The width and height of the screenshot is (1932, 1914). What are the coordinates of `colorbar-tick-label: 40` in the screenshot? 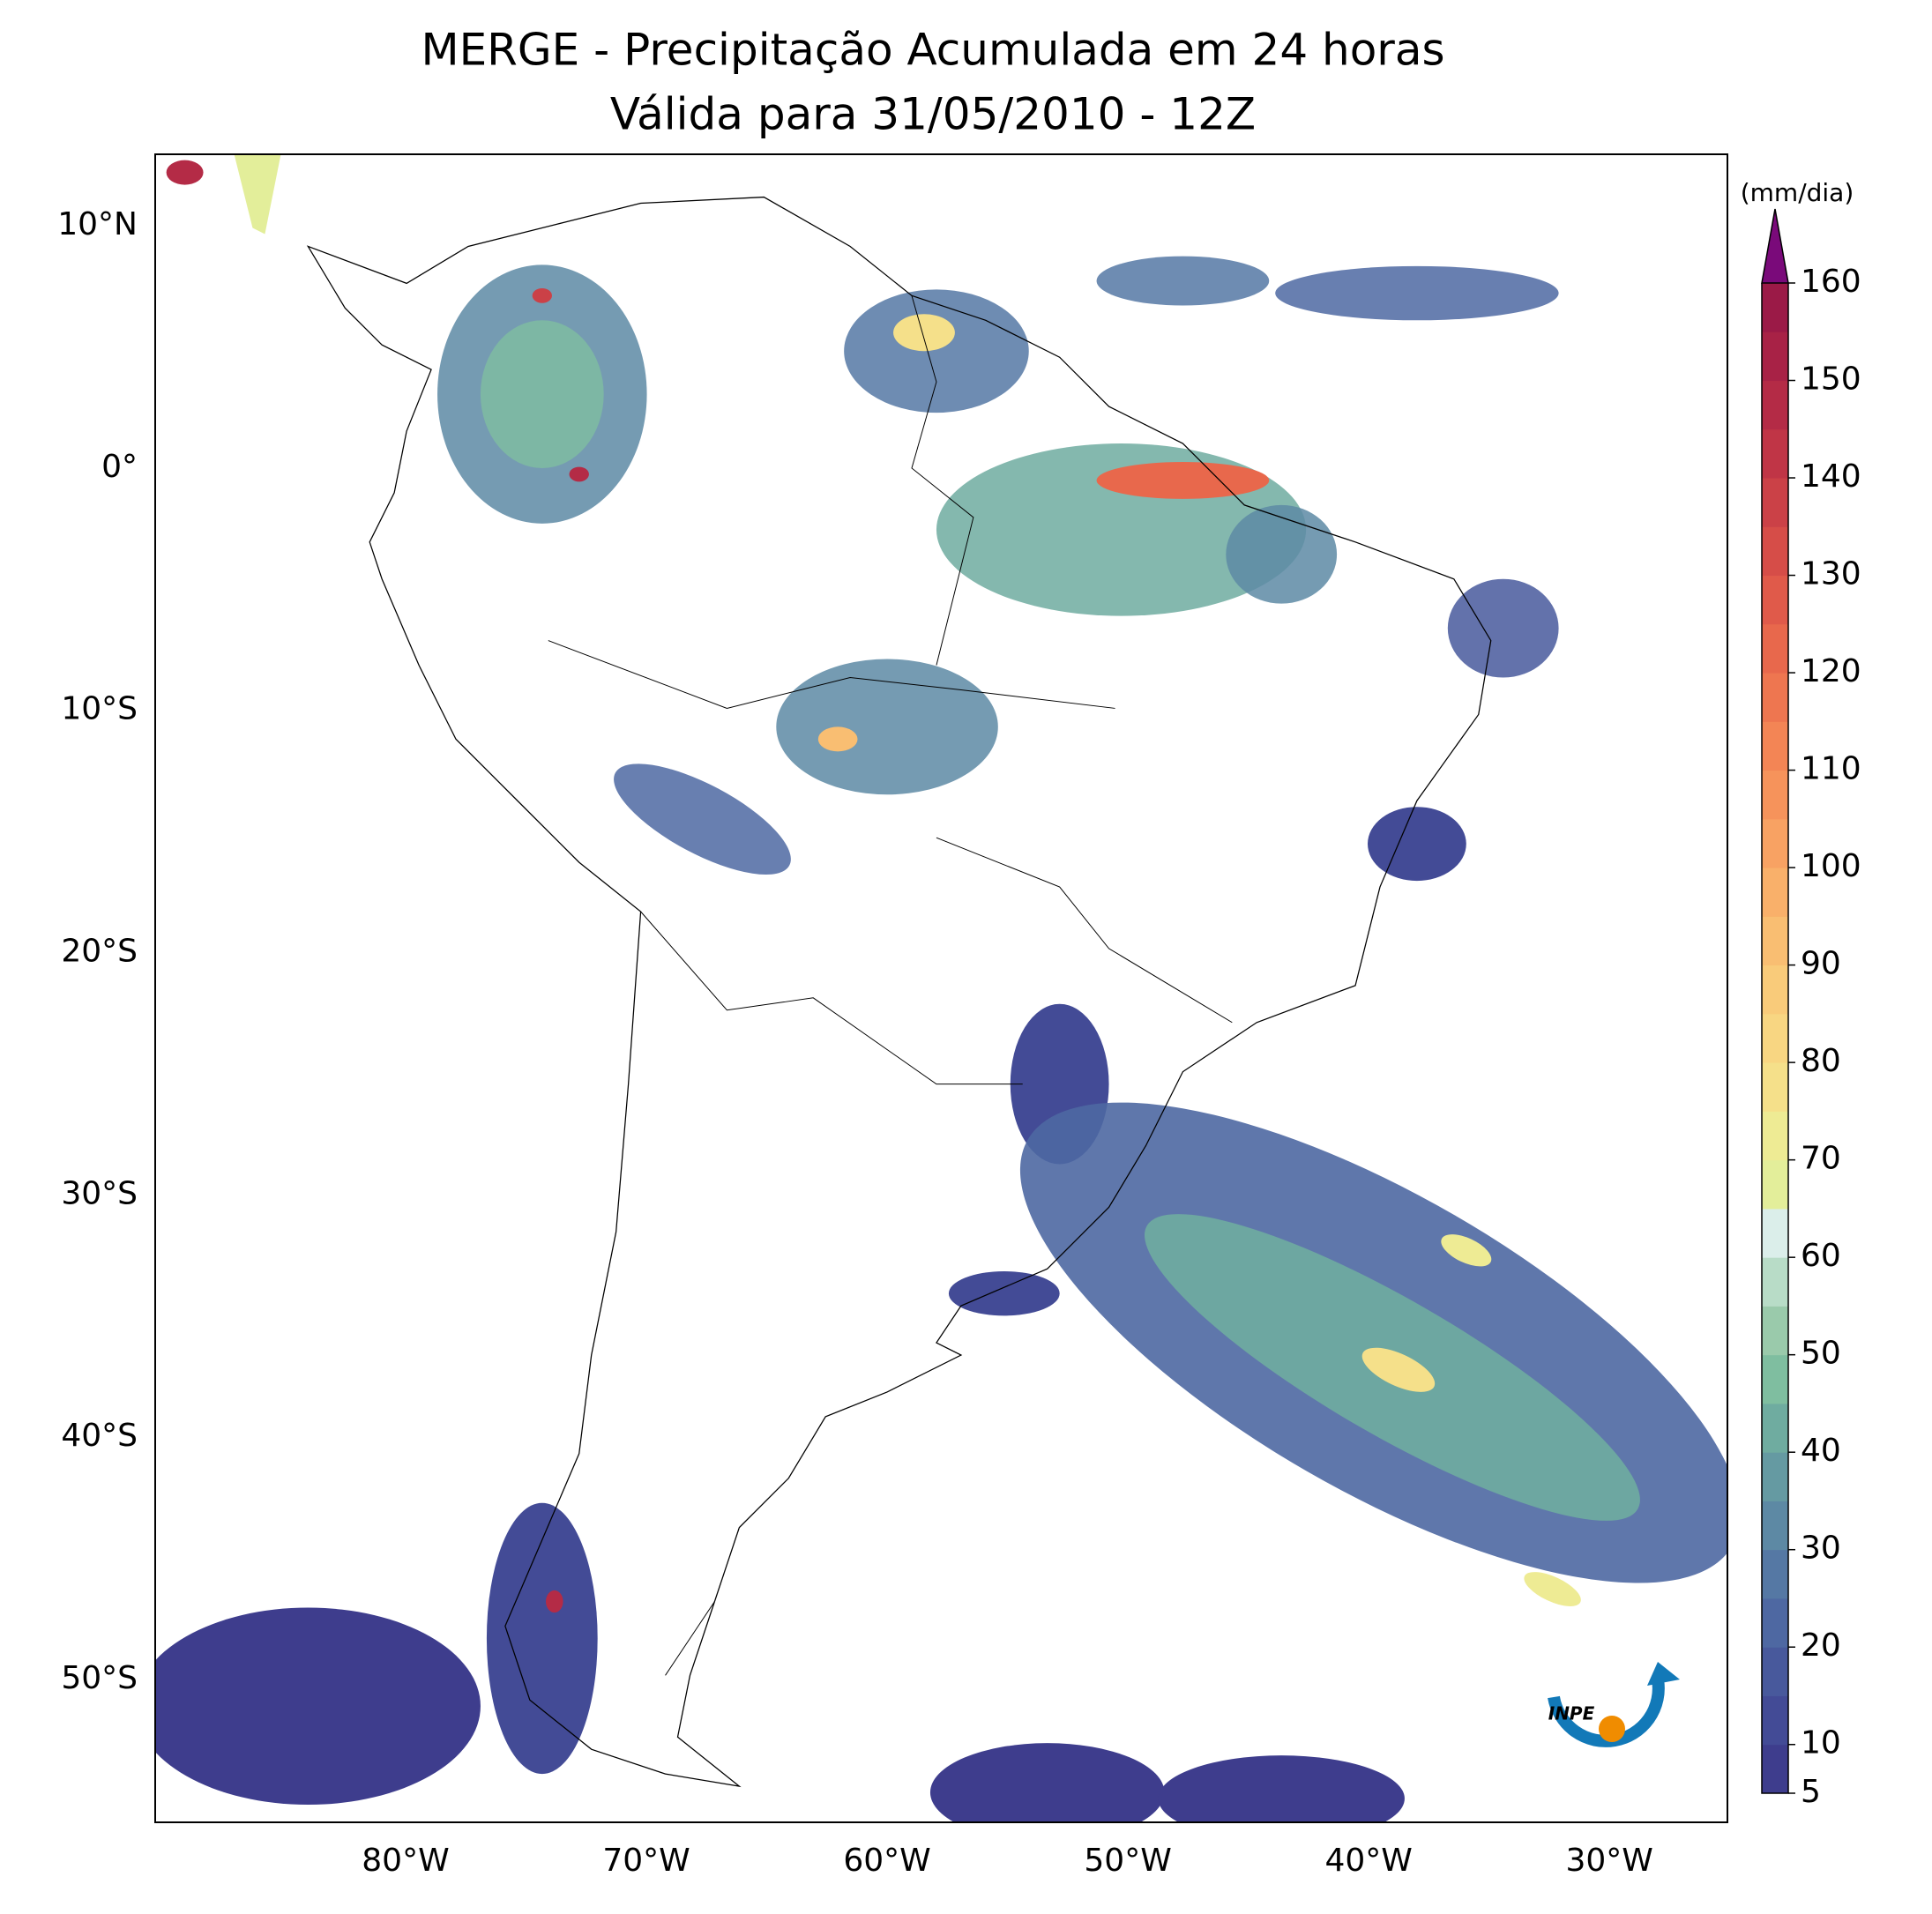 It's located at (1821, 1451).